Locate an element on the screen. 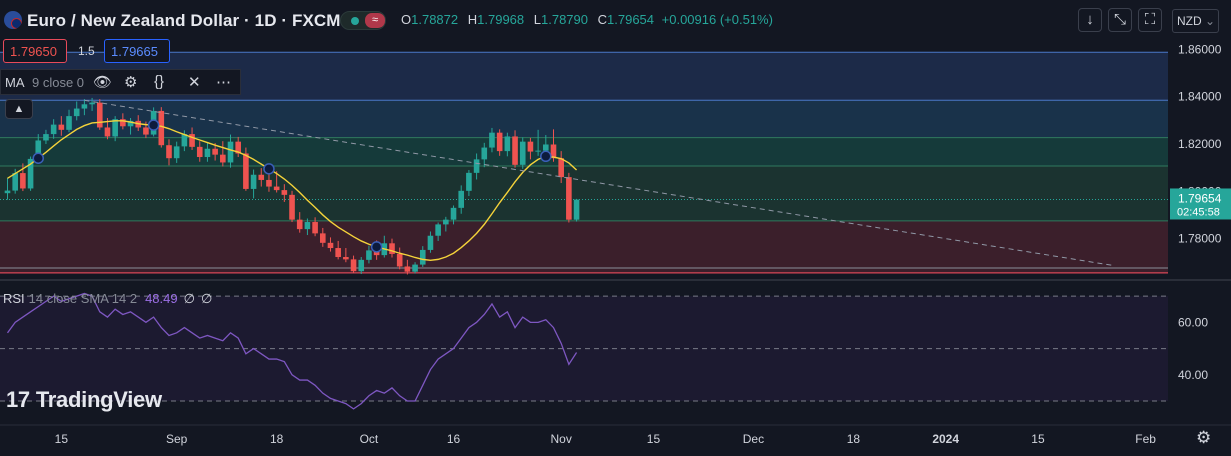  screenshot-button: ⛶ is located at coordinates (1150, 20).